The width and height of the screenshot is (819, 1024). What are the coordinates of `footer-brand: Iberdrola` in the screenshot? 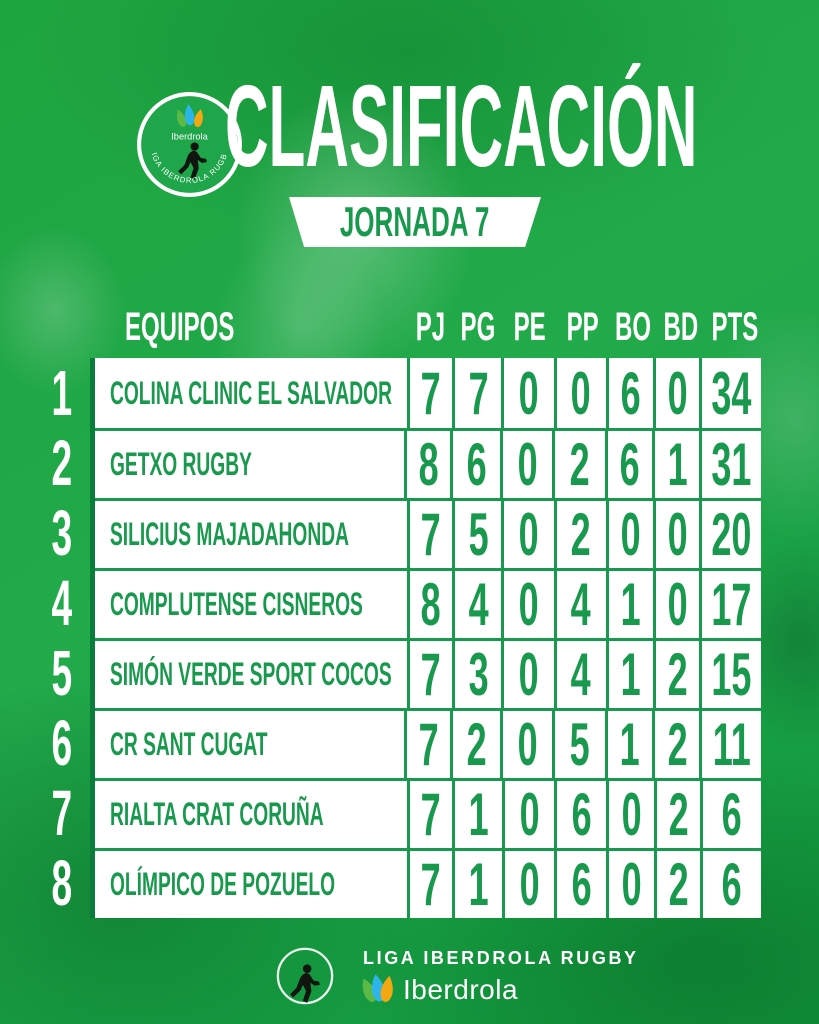 It's located at (439, 990).